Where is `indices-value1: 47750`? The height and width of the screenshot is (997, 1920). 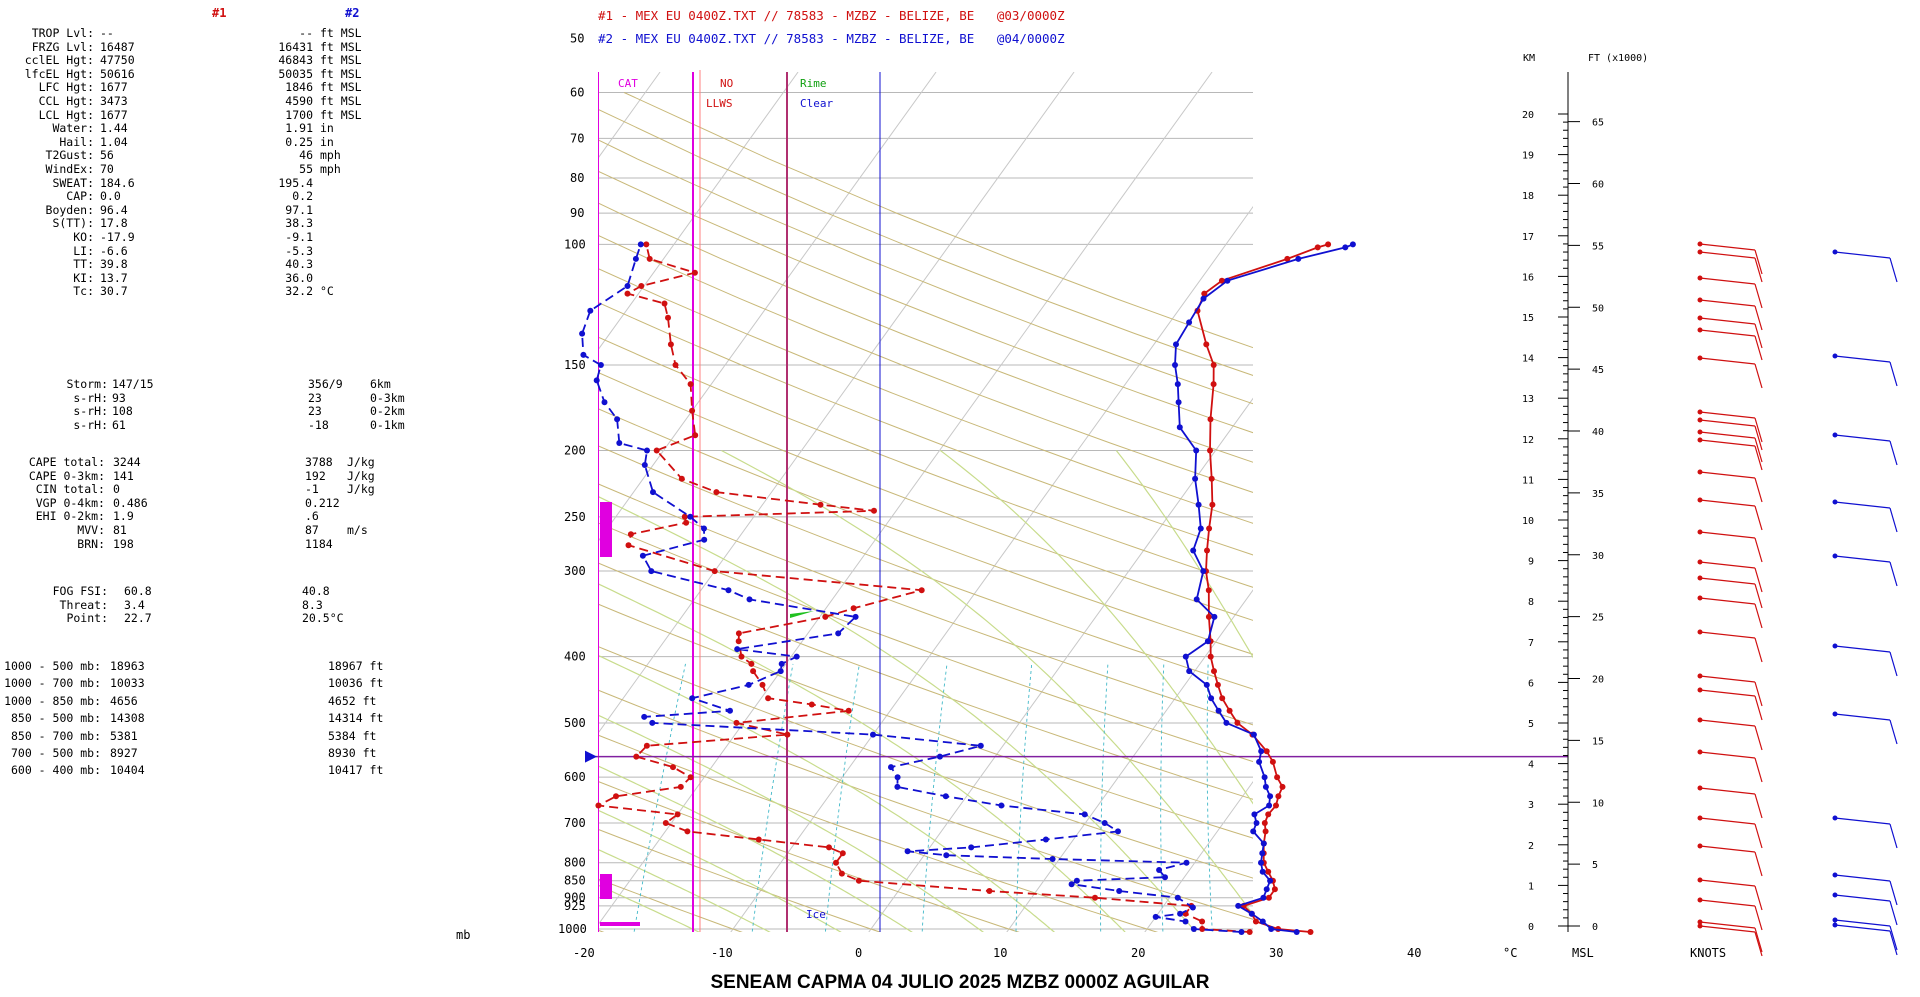 indices-value1: 47750 is located at coordinates (117, 60).